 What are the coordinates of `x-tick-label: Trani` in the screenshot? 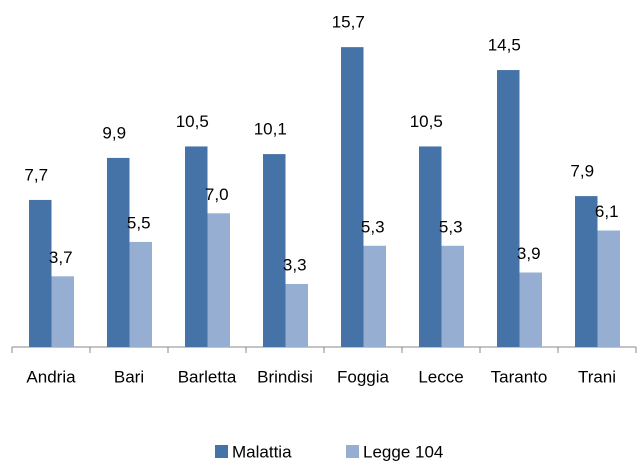 It's located at (597, 376).